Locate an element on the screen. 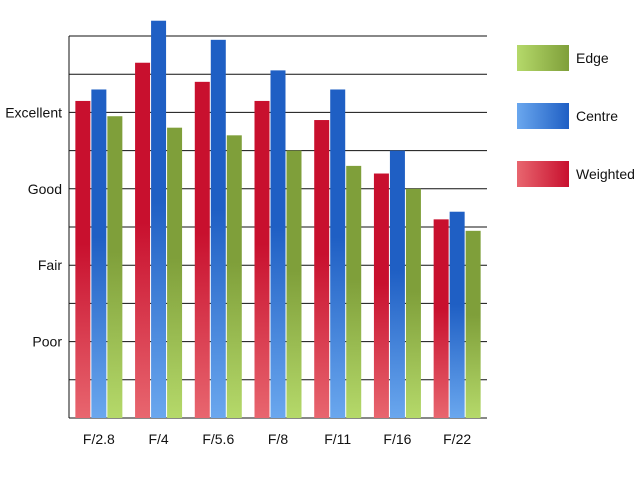 The width and height of the screenshot is (640, 480). x-tick-label: F/5.6 is located at coordinates (218, 439).